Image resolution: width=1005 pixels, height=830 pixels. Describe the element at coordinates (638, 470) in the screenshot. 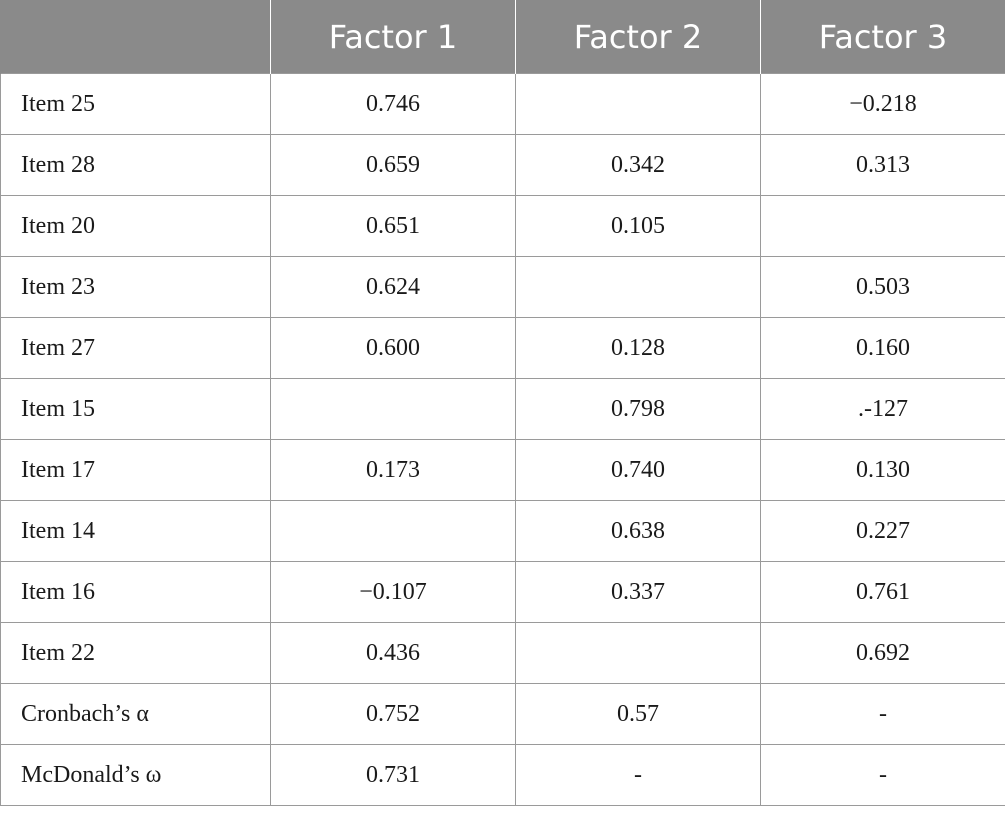

I see `factor-2-value-cell: 0.740` at that location.